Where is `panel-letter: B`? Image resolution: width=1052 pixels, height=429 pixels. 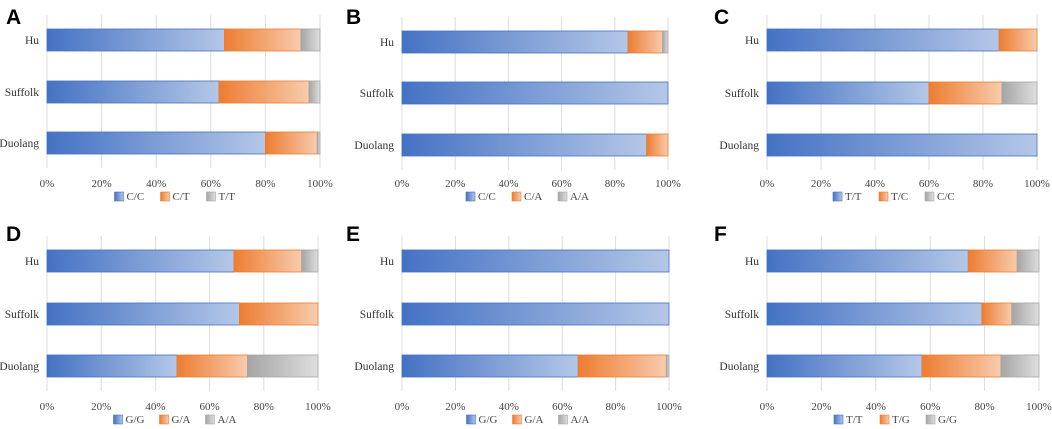
panel-letter: B is located at coordinates (353, 17).